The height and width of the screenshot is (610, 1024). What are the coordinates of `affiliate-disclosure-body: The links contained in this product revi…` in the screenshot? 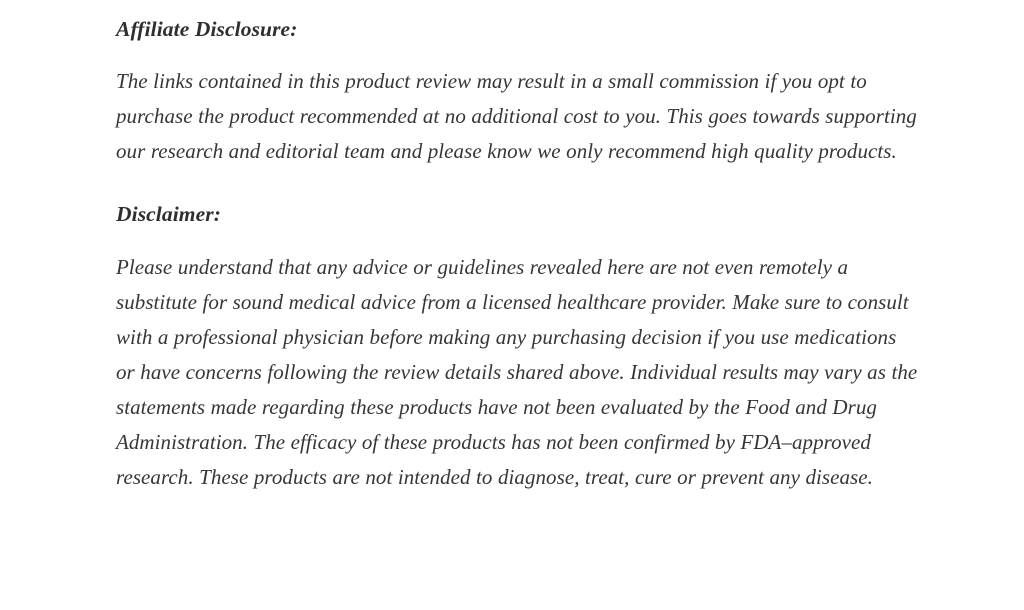 It's located at (516, 116).